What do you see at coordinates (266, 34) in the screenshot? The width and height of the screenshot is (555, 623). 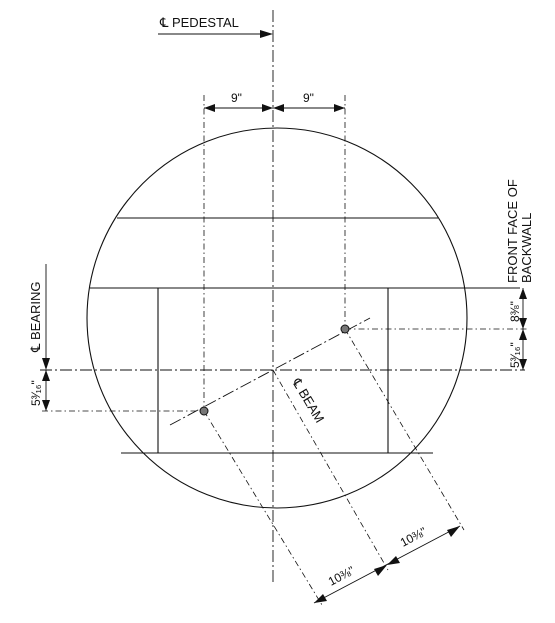 I see `pedestal-leader-arrow` at bounding box center [266, 34].